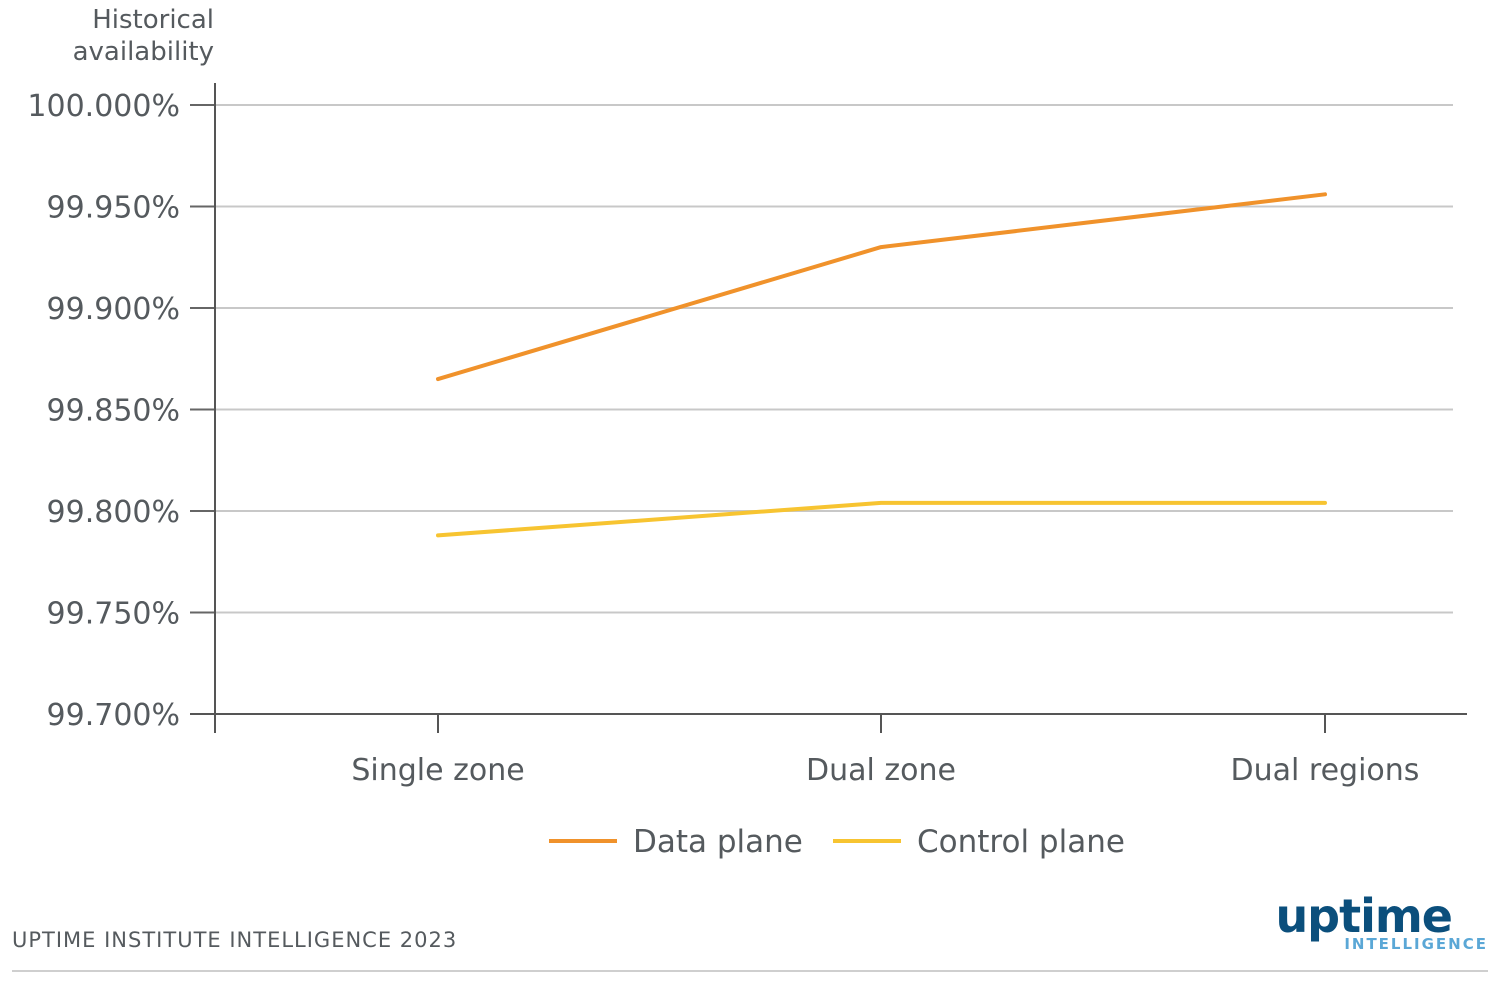  I want to click on x-tick-label: Dual zone, so click(881, 770).